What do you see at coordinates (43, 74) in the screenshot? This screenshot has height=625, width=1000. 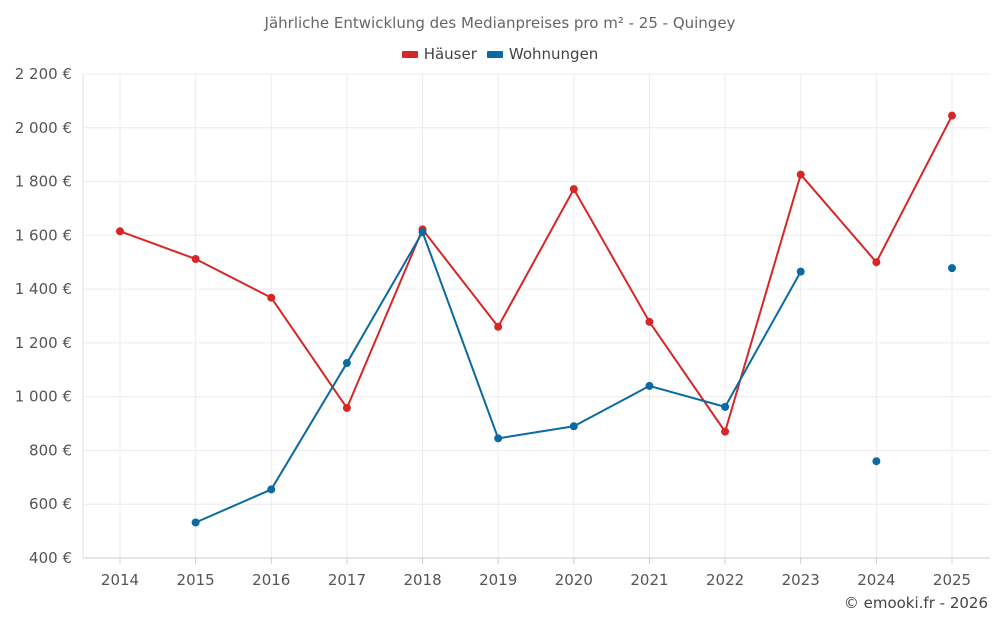 I see `y-tick-label: 2 200 €` at bounding box center [43, 74].